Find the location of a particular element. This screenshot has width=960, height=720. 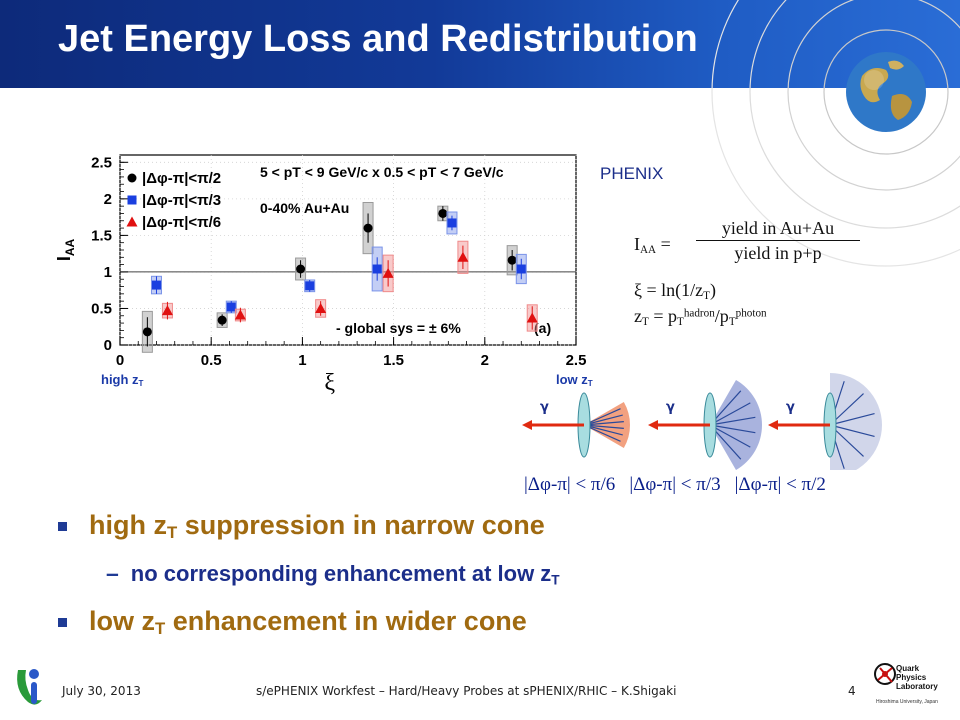

bullet-low-zt: low zT enhancement in wider cone is located at coordinates (292, 622).